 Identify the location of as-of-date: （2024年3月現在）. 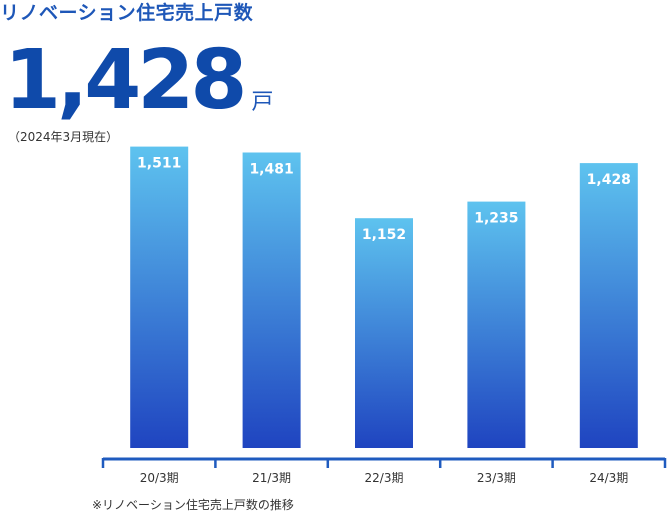
(63, 137).